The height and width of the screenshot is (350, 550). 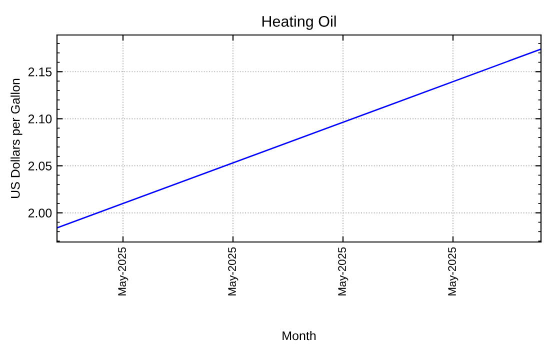 I want to click on y-tick-label: 2.00, so click(x=40, y=213).